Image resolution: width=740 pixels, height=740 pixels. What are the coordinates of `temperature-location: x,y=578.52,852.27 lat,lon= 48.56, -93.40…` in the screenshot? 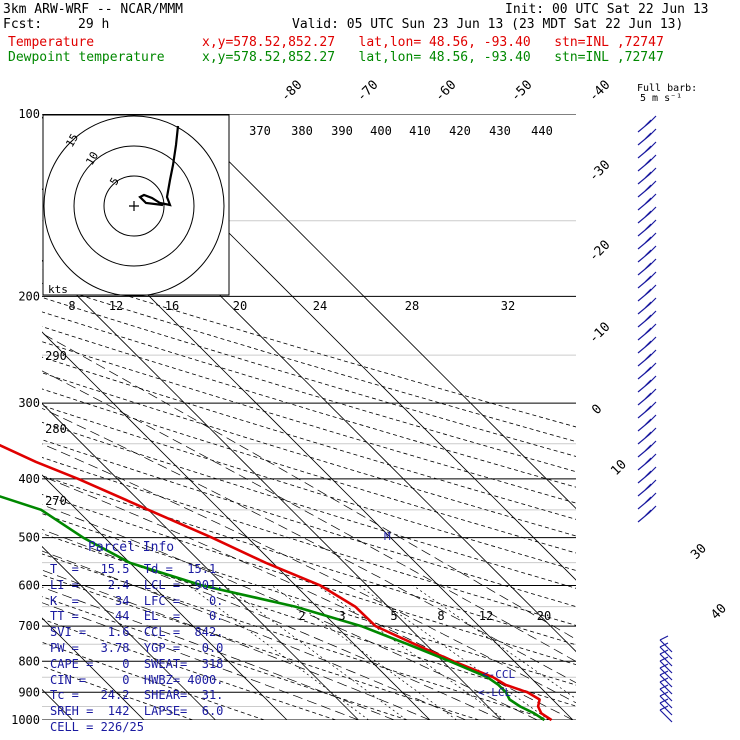 It's located at (433, 42).